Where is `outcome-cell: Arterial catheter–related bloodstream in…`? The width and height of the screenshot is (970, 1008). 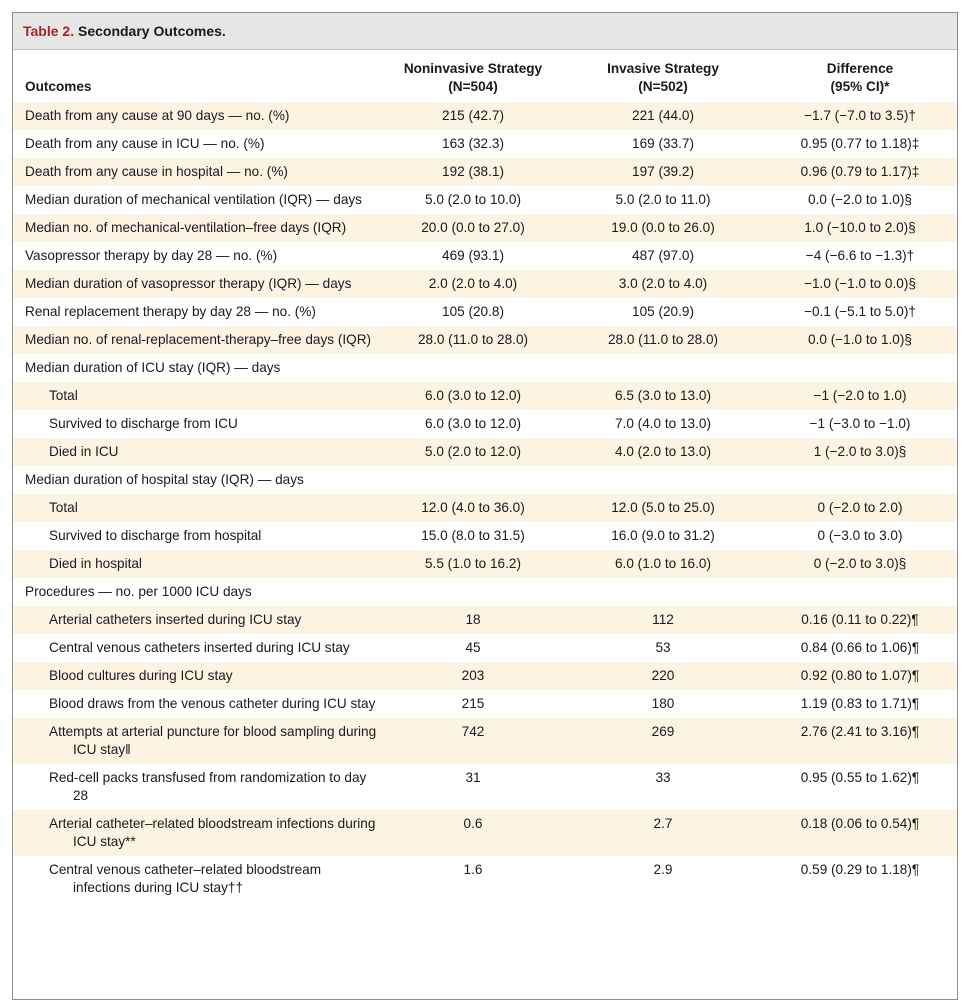 outcome-cell: Arterial catheter–related bloodstream in… is located at coordinates (198, 833).